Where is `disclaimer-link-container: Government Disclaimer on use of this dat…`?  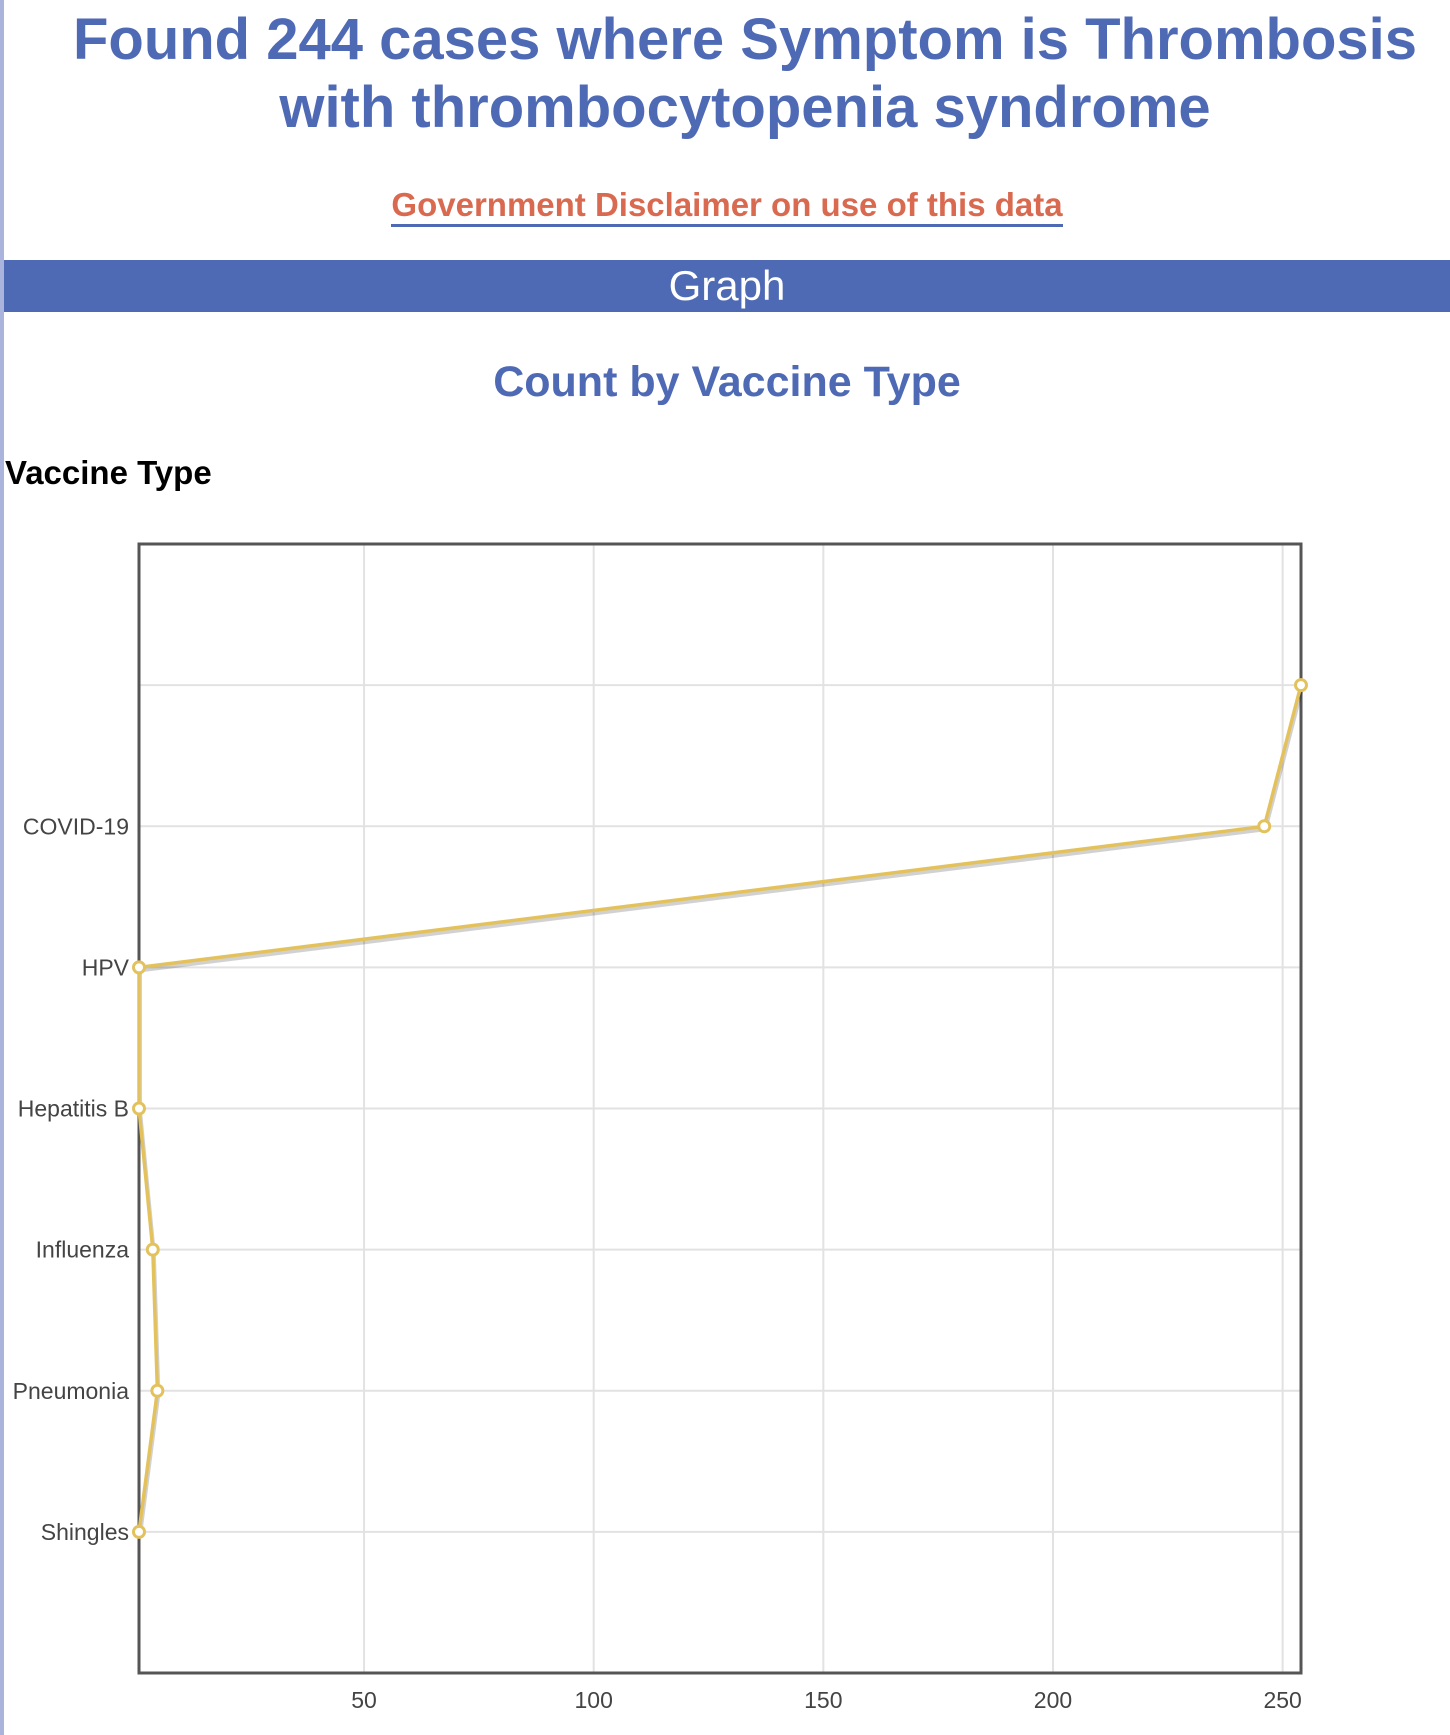
disclaimer-link-container: Government Disclaimer on use of this dat… is located at coordinates (727, 205).